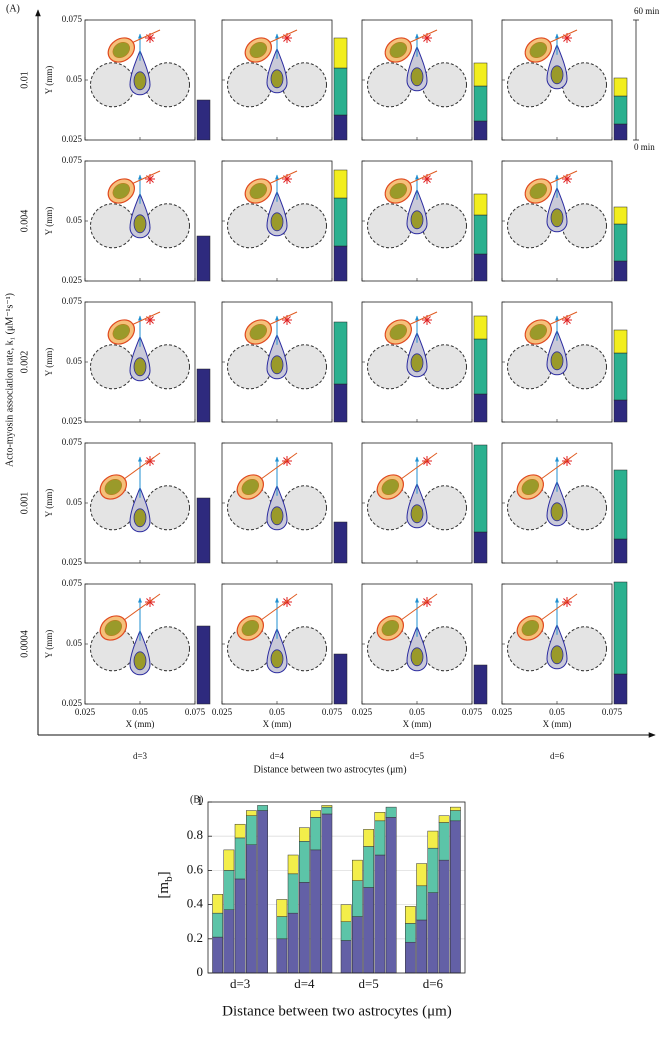 Image resolution: width=664 pixels, height=1044 pixels. What do you see at coordinates (24, 503) in the screenshot?
I see `row-label: 0.001` at bounding box center [24, 503].